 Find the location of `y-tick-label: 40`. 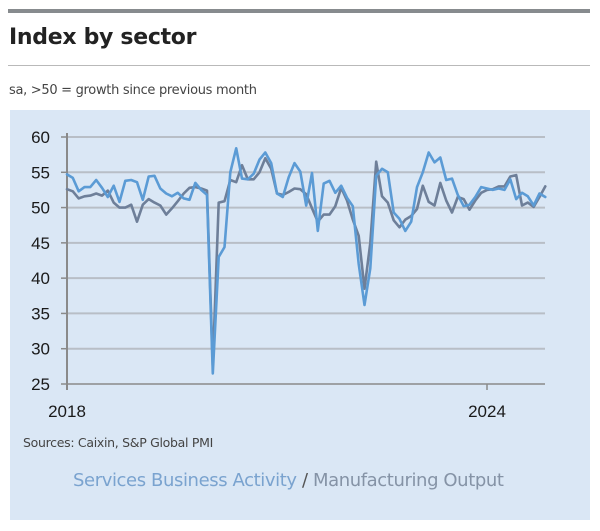

y-tick-label: 40 is located at coordinates (40, 278).